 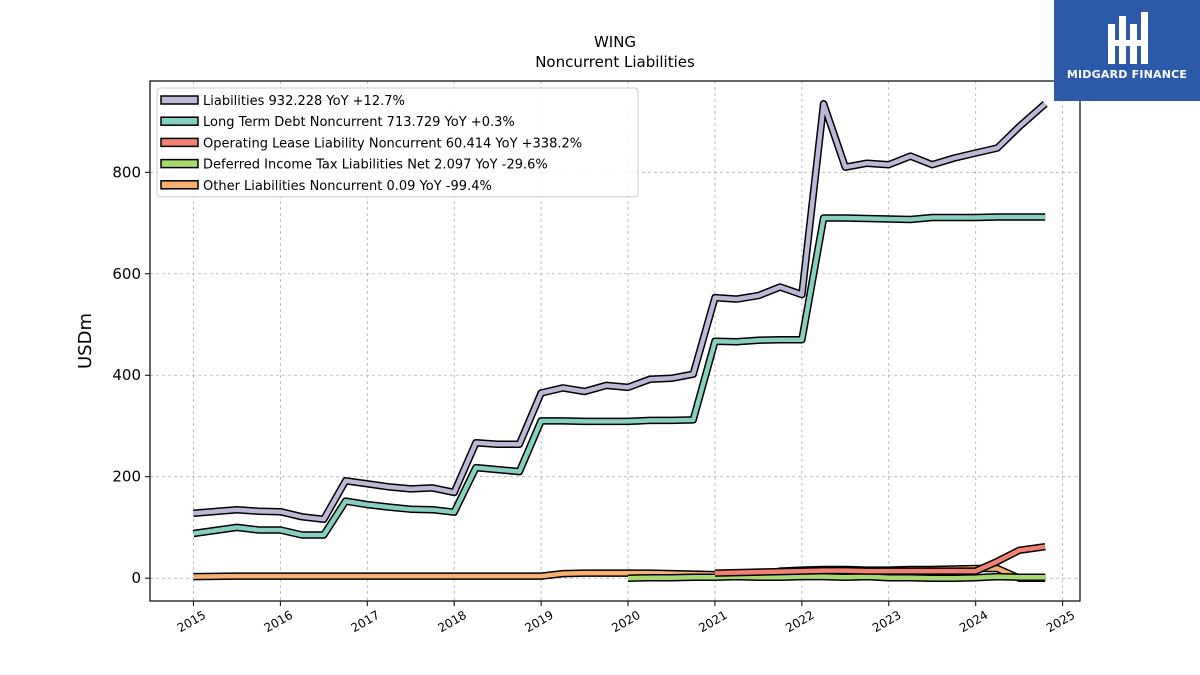 I want to click on x-tick-label: 2015, so click(x=191, y=621).